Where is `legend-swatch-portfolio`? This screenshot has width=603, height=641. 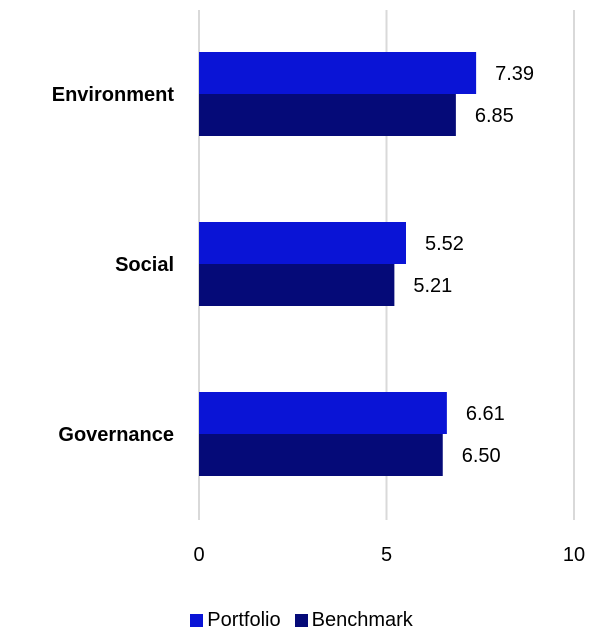
legend-swatch-portfolio is located at coordinates (197, 620).